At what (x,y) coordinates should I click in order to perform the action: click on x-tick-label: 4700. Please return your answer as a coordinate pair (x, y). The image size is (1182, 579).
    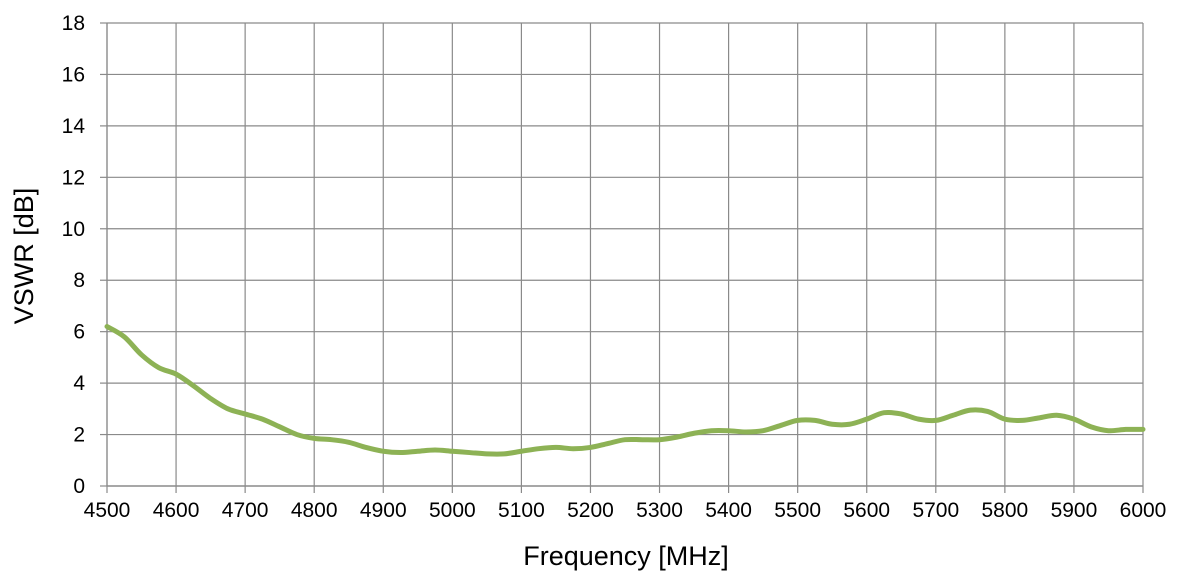
    Looking at the image, I should click on (245, 510).